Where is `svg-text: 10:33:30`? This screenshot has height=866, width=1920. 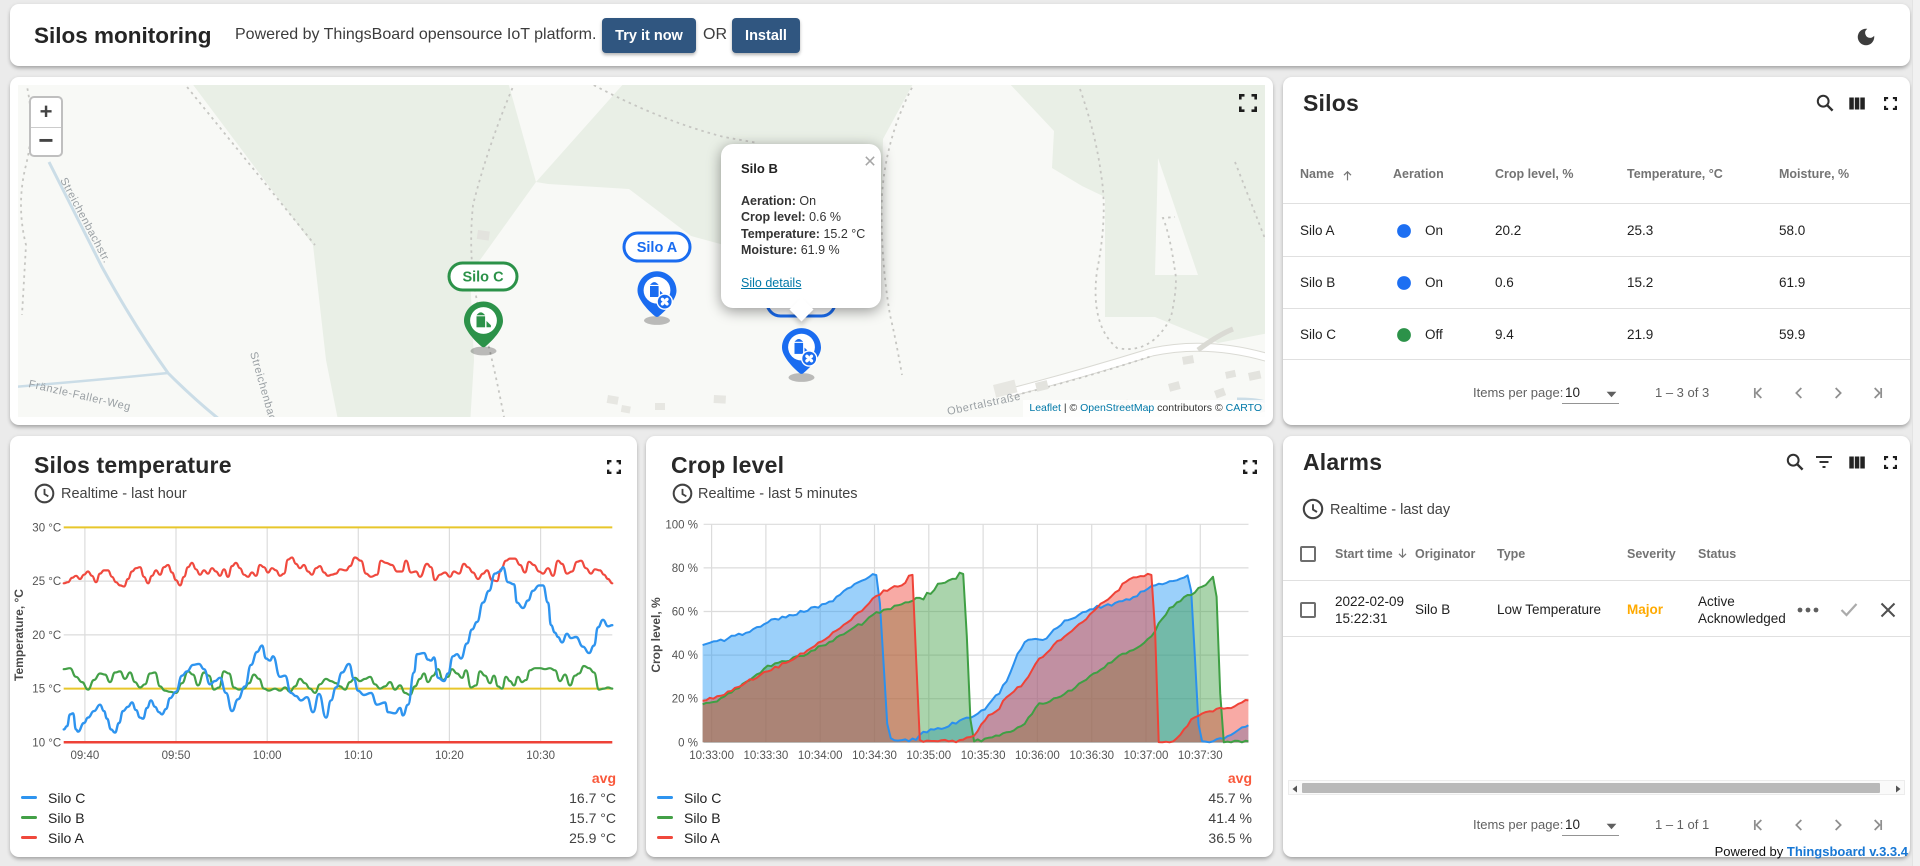
svg-text: 10:33:30 is located at coordinates (766, 756).